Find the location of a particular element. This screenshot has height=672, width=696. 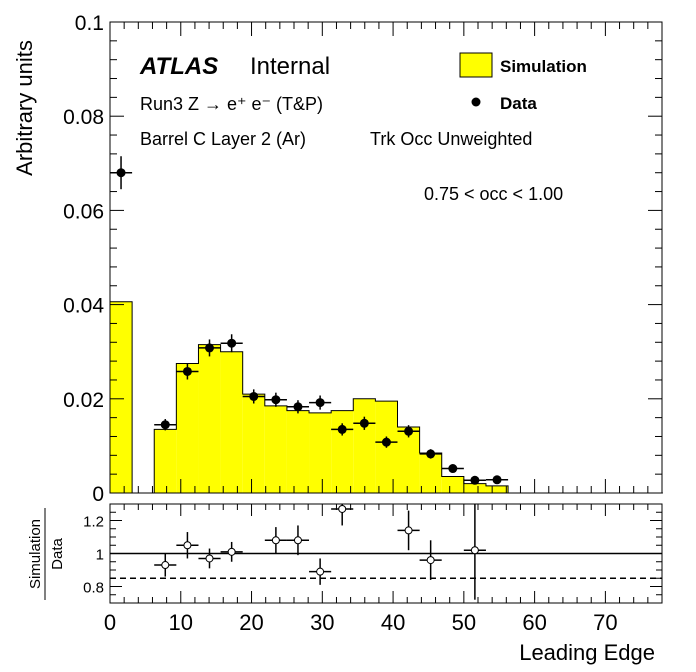

main-y-tick-label: 0 is located at coordinates (98, 494).